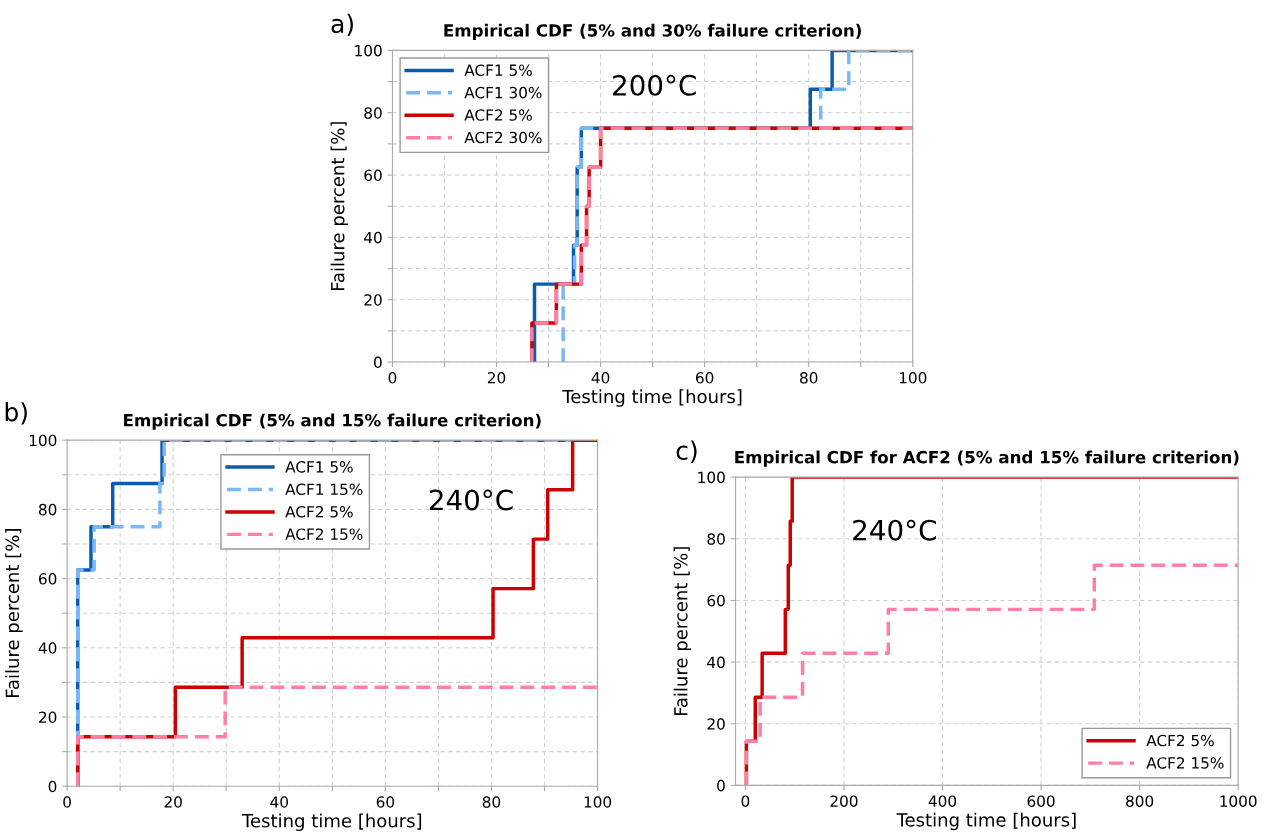 This screenshot has width=1266, height=840. What do you see at coordinates (332, 421) in the screenshot?
I see `chart-title: Empirical CDF (5% and 15% failure criterion)` at bounding box center [332, 421].